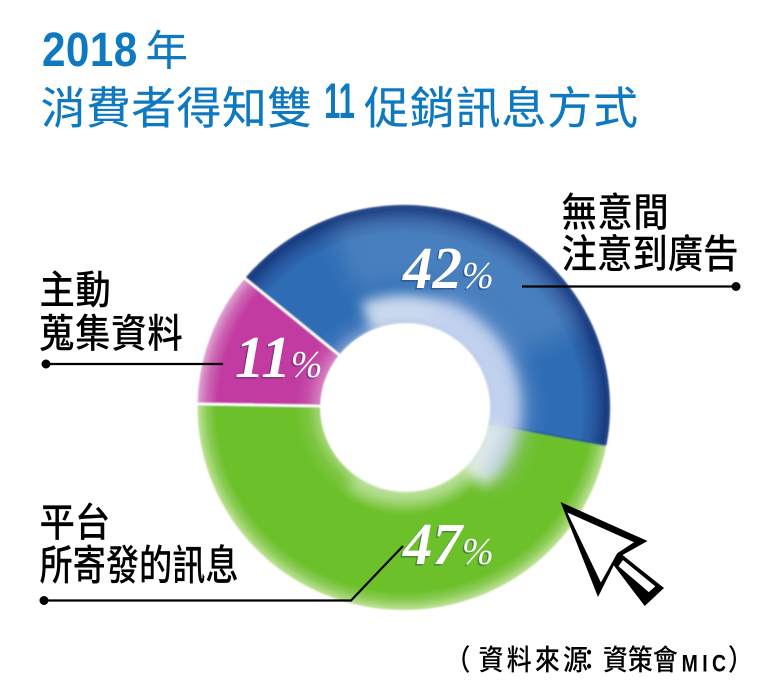 The image size is (774, 680). I want to click on svg-text: 2018, so click(90, 49).